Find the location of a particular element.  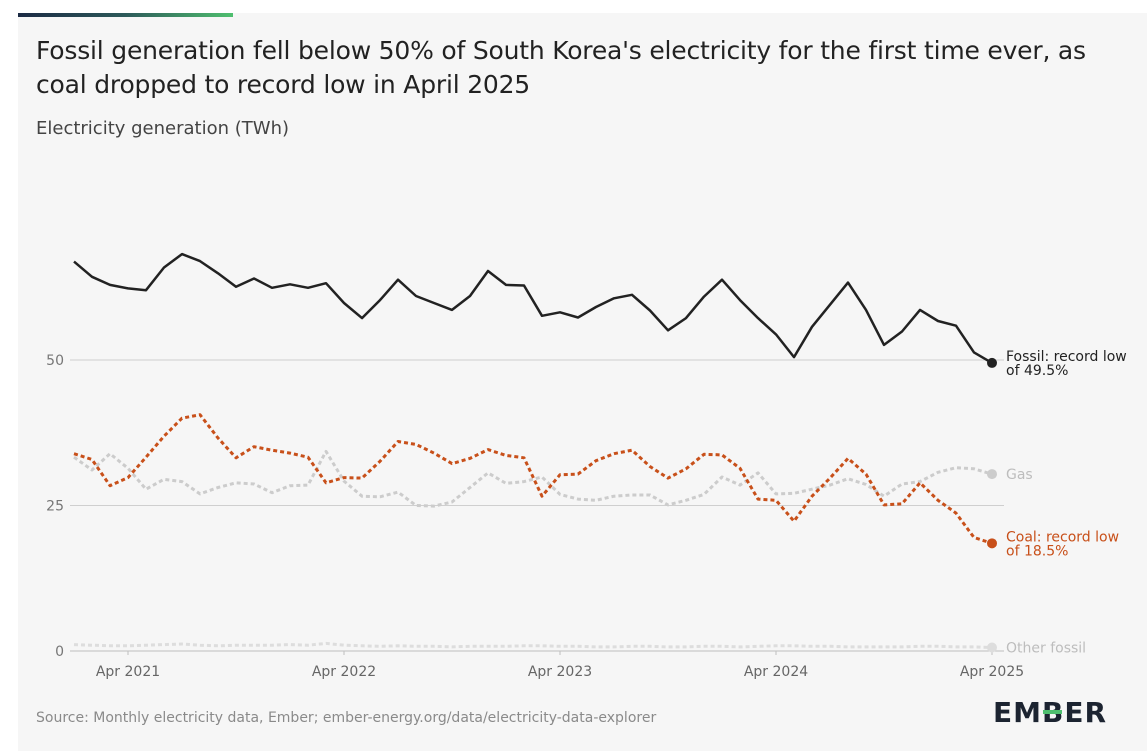

y-tick-label: 50 is located at coordinates (55, 361).